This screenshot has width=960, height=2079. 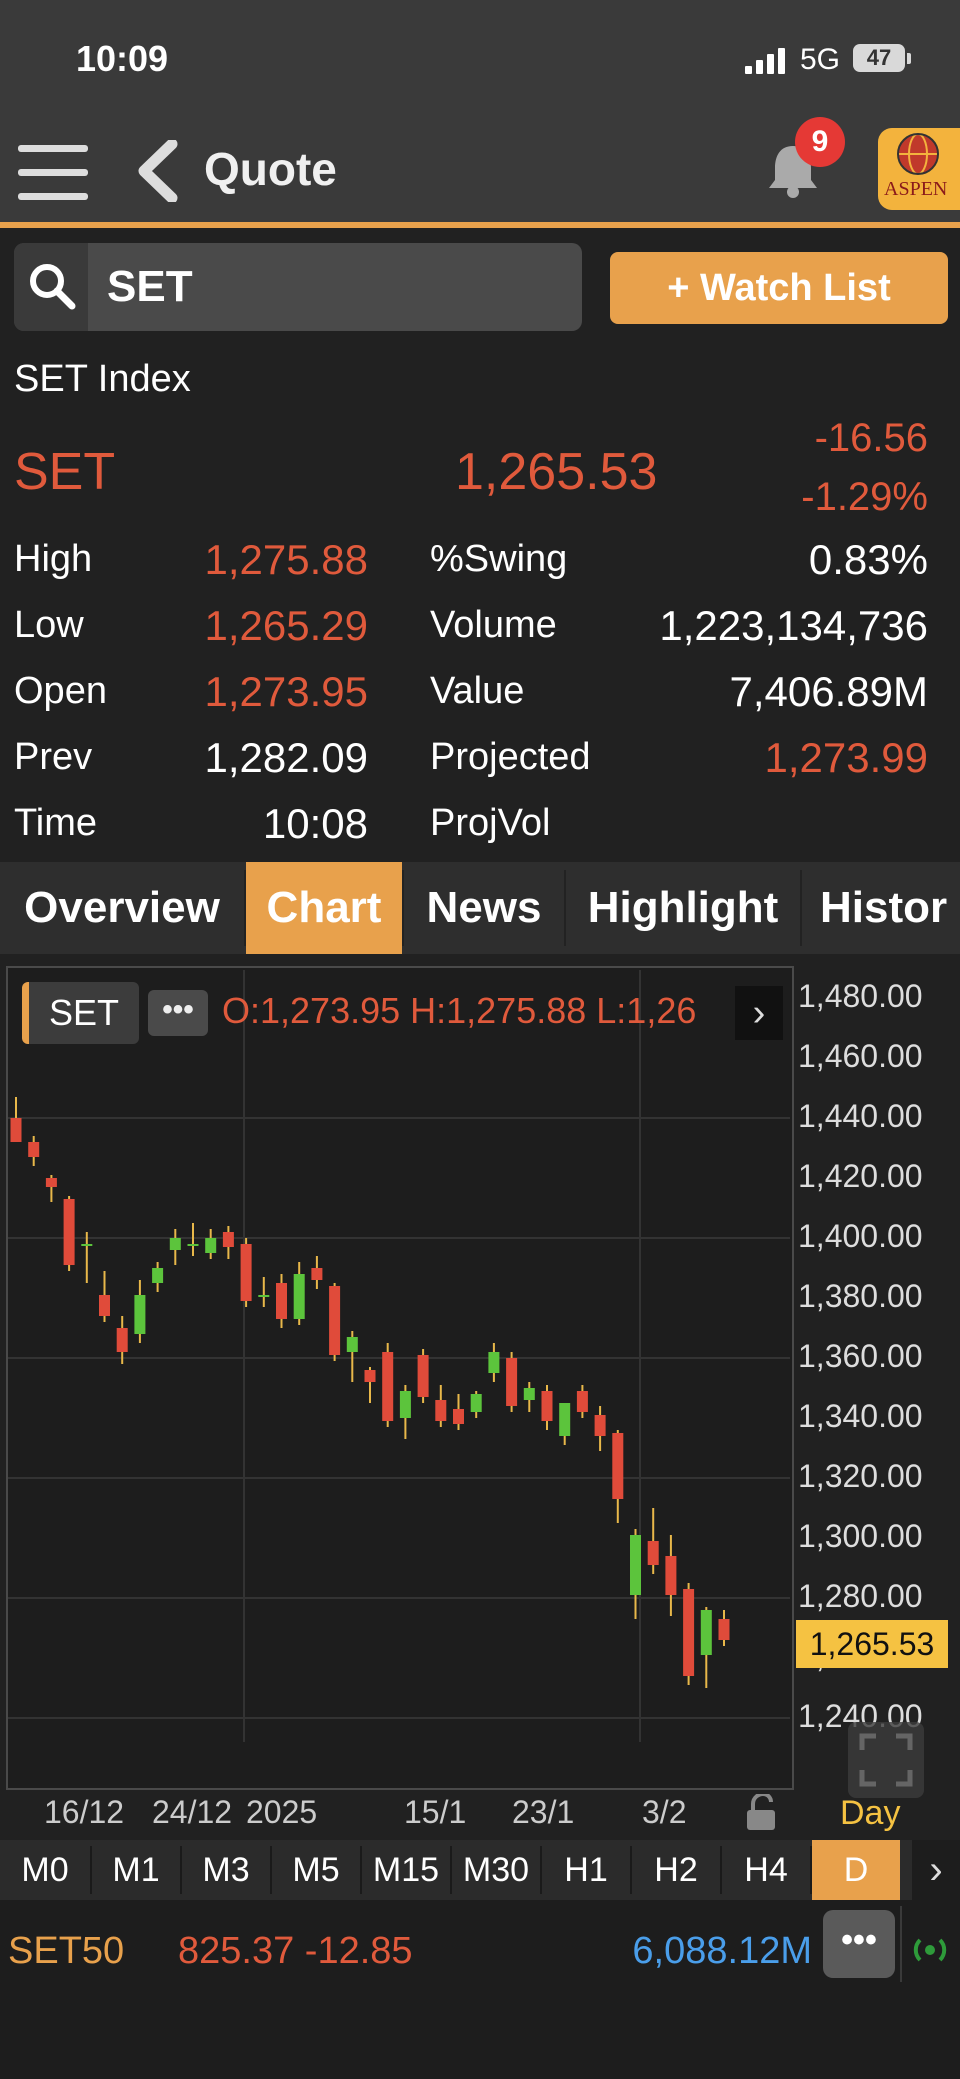 I want to click on prev-value: 1,282.09, so click(x=286, y=757).